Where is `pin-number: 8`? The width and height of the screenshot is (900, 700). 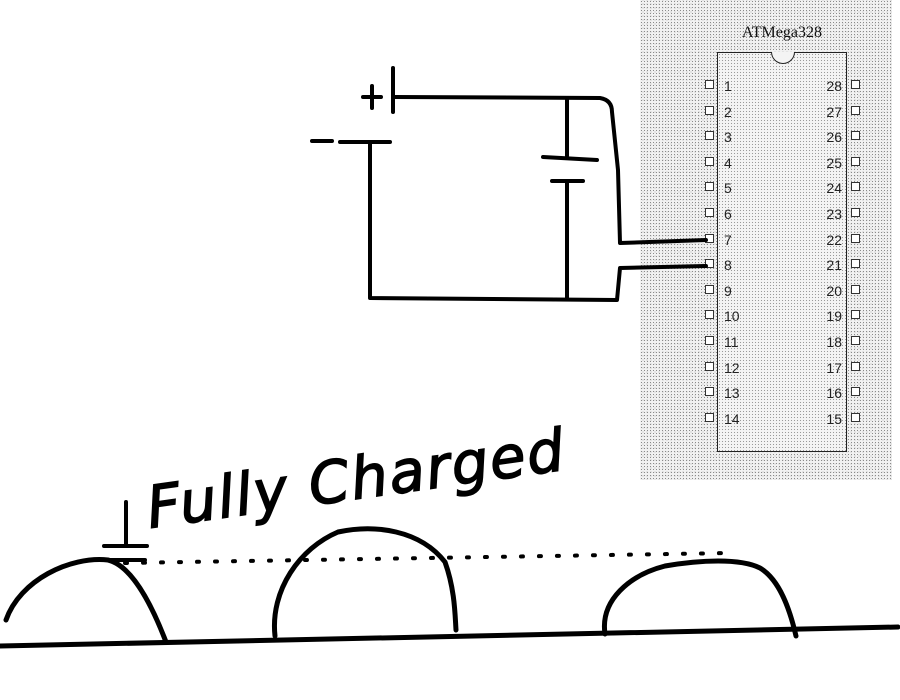
pin-number: 8 is located at coordinates (728, 265).